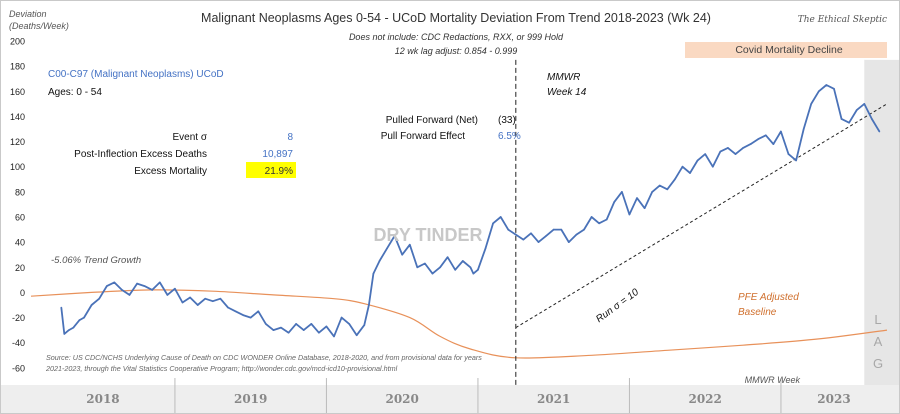  I want to click on year-label: 2019, so click(250, 399).